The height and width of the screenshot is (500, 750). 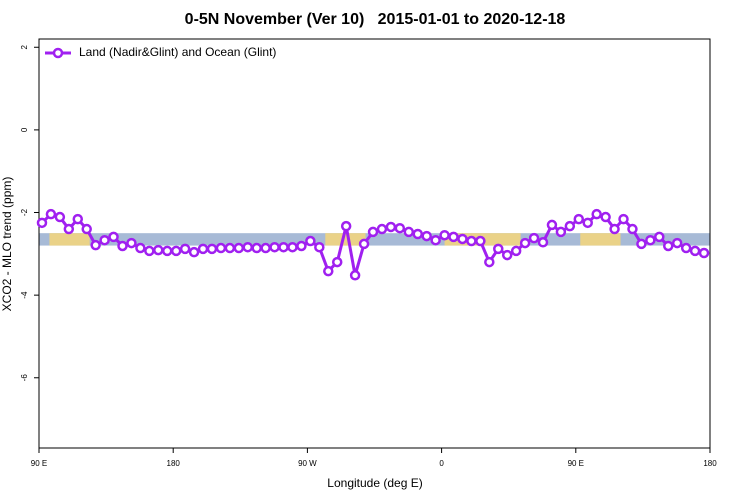 What do you see at coordinates (24, 212) in the screenshot?
I see `y-tick-label: -2` at bounding box center [24, 212].